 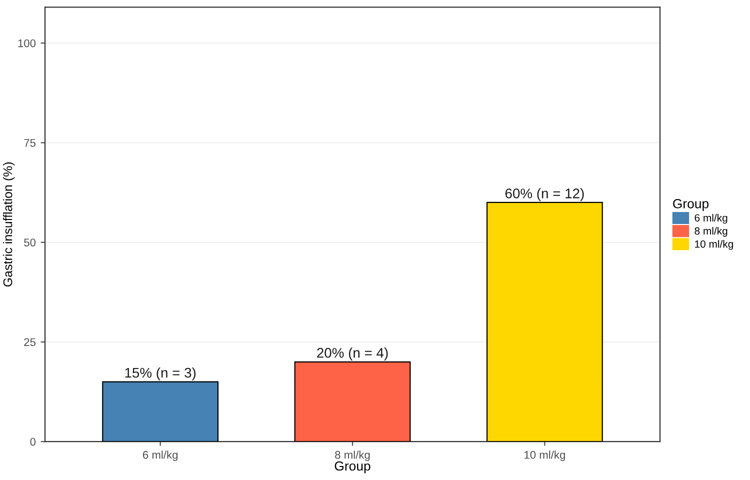 I want to click on x-tick-label: 6 ml/kg, so click(x=160, y=455).